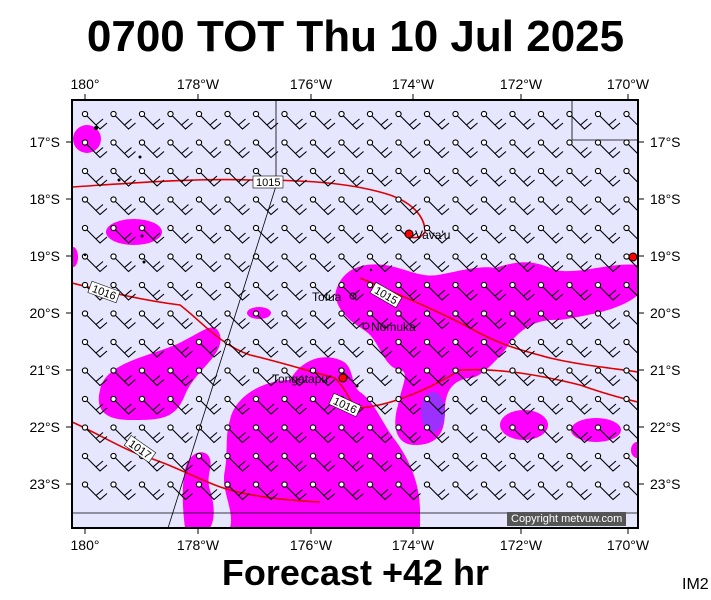 The width and height of the screenshot is (711, 600). What do you see at coordinates (413, 545) in the screenshot?
I see `lon-label: 174°W` at bounding box center [413, 545].